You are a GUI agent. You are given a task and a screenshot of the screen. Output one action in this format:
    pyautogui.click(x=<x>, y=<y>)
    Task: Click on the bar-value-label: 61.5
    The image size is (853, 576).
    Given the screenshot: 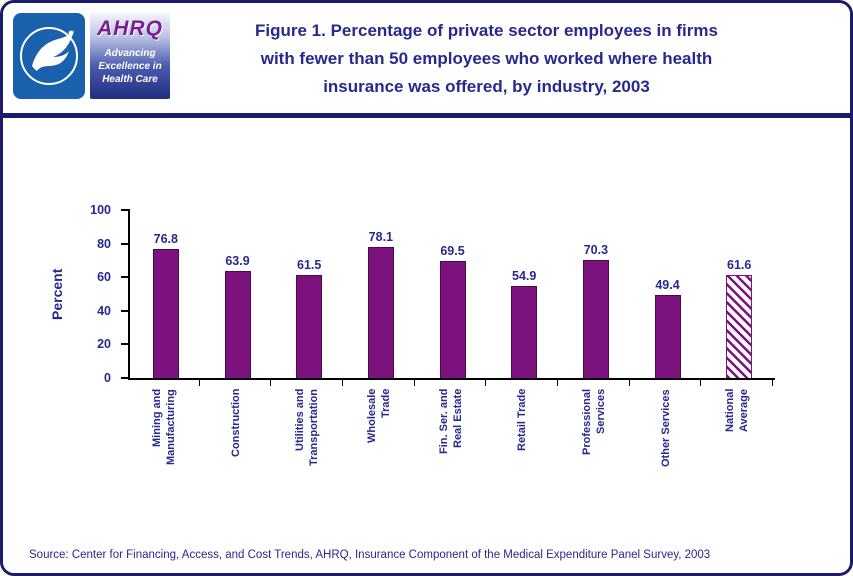 What is the action you would take?
    pyautogui.click(x=309, y=264)
    